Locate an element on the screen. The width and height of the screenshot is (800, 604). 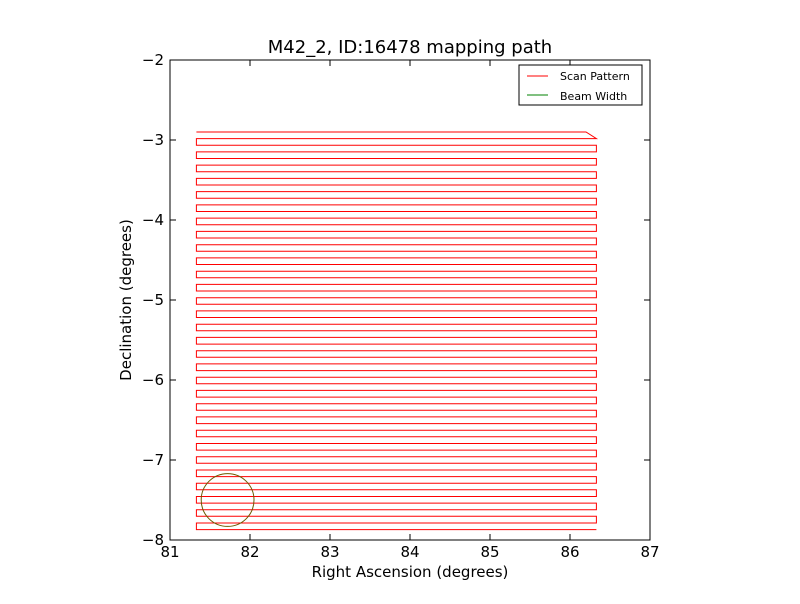
legend: Scan Pattern Beam Width is located at coordinates (580, 85).